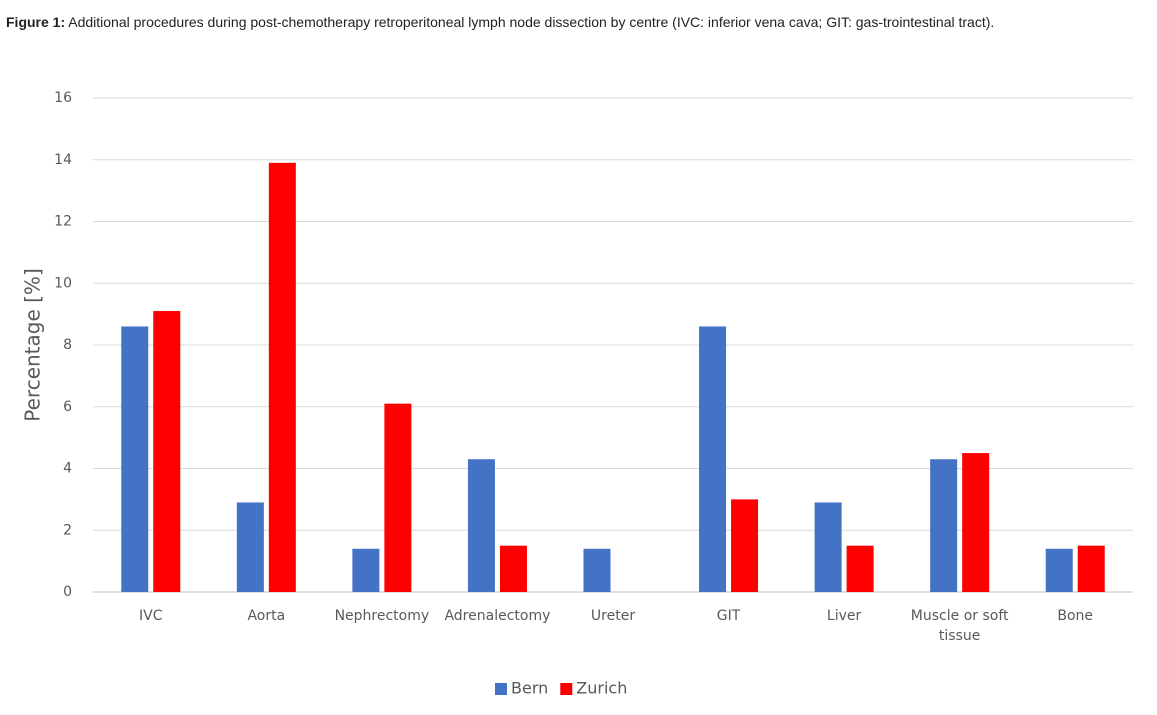 The height and width of the screenshot is (715, 1157). Describe the element at coordinates (63, 98) in the screenshot. I see `y-tick-label: 16` at that location.